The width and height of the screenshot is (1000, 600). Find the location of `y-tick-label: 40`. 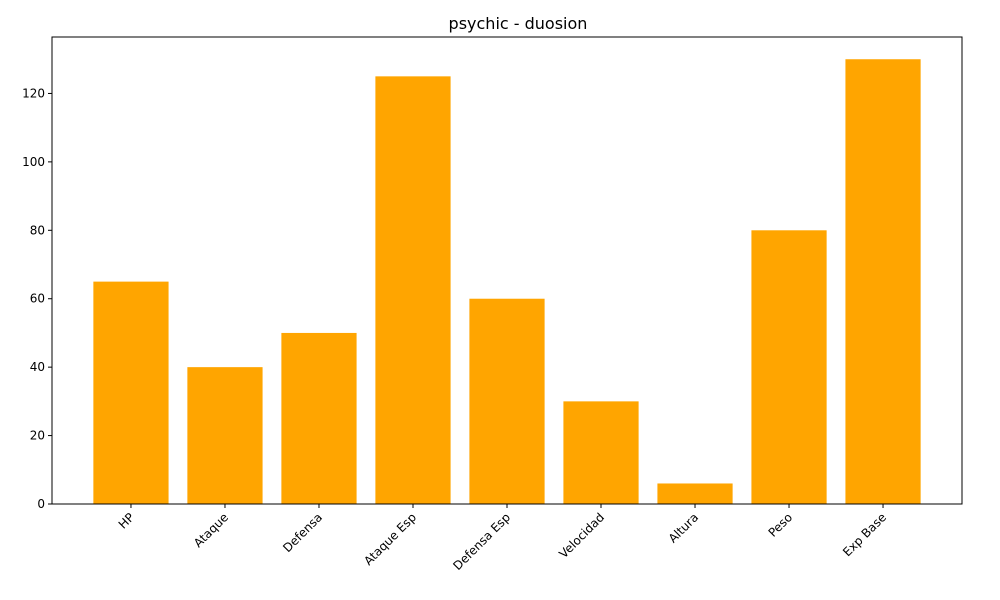

y-tick-label: 40 is located at coordinates (37, 367).